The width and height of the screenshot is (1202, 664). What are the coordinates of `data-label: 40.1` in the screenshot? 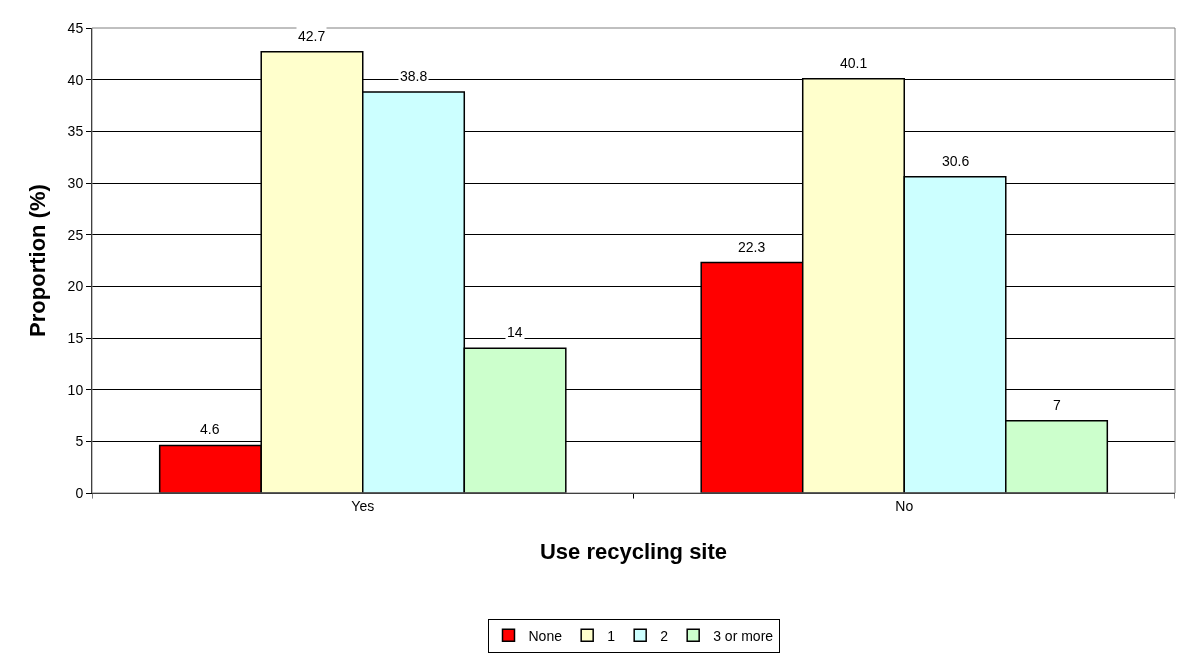 It's located at (854, 63).